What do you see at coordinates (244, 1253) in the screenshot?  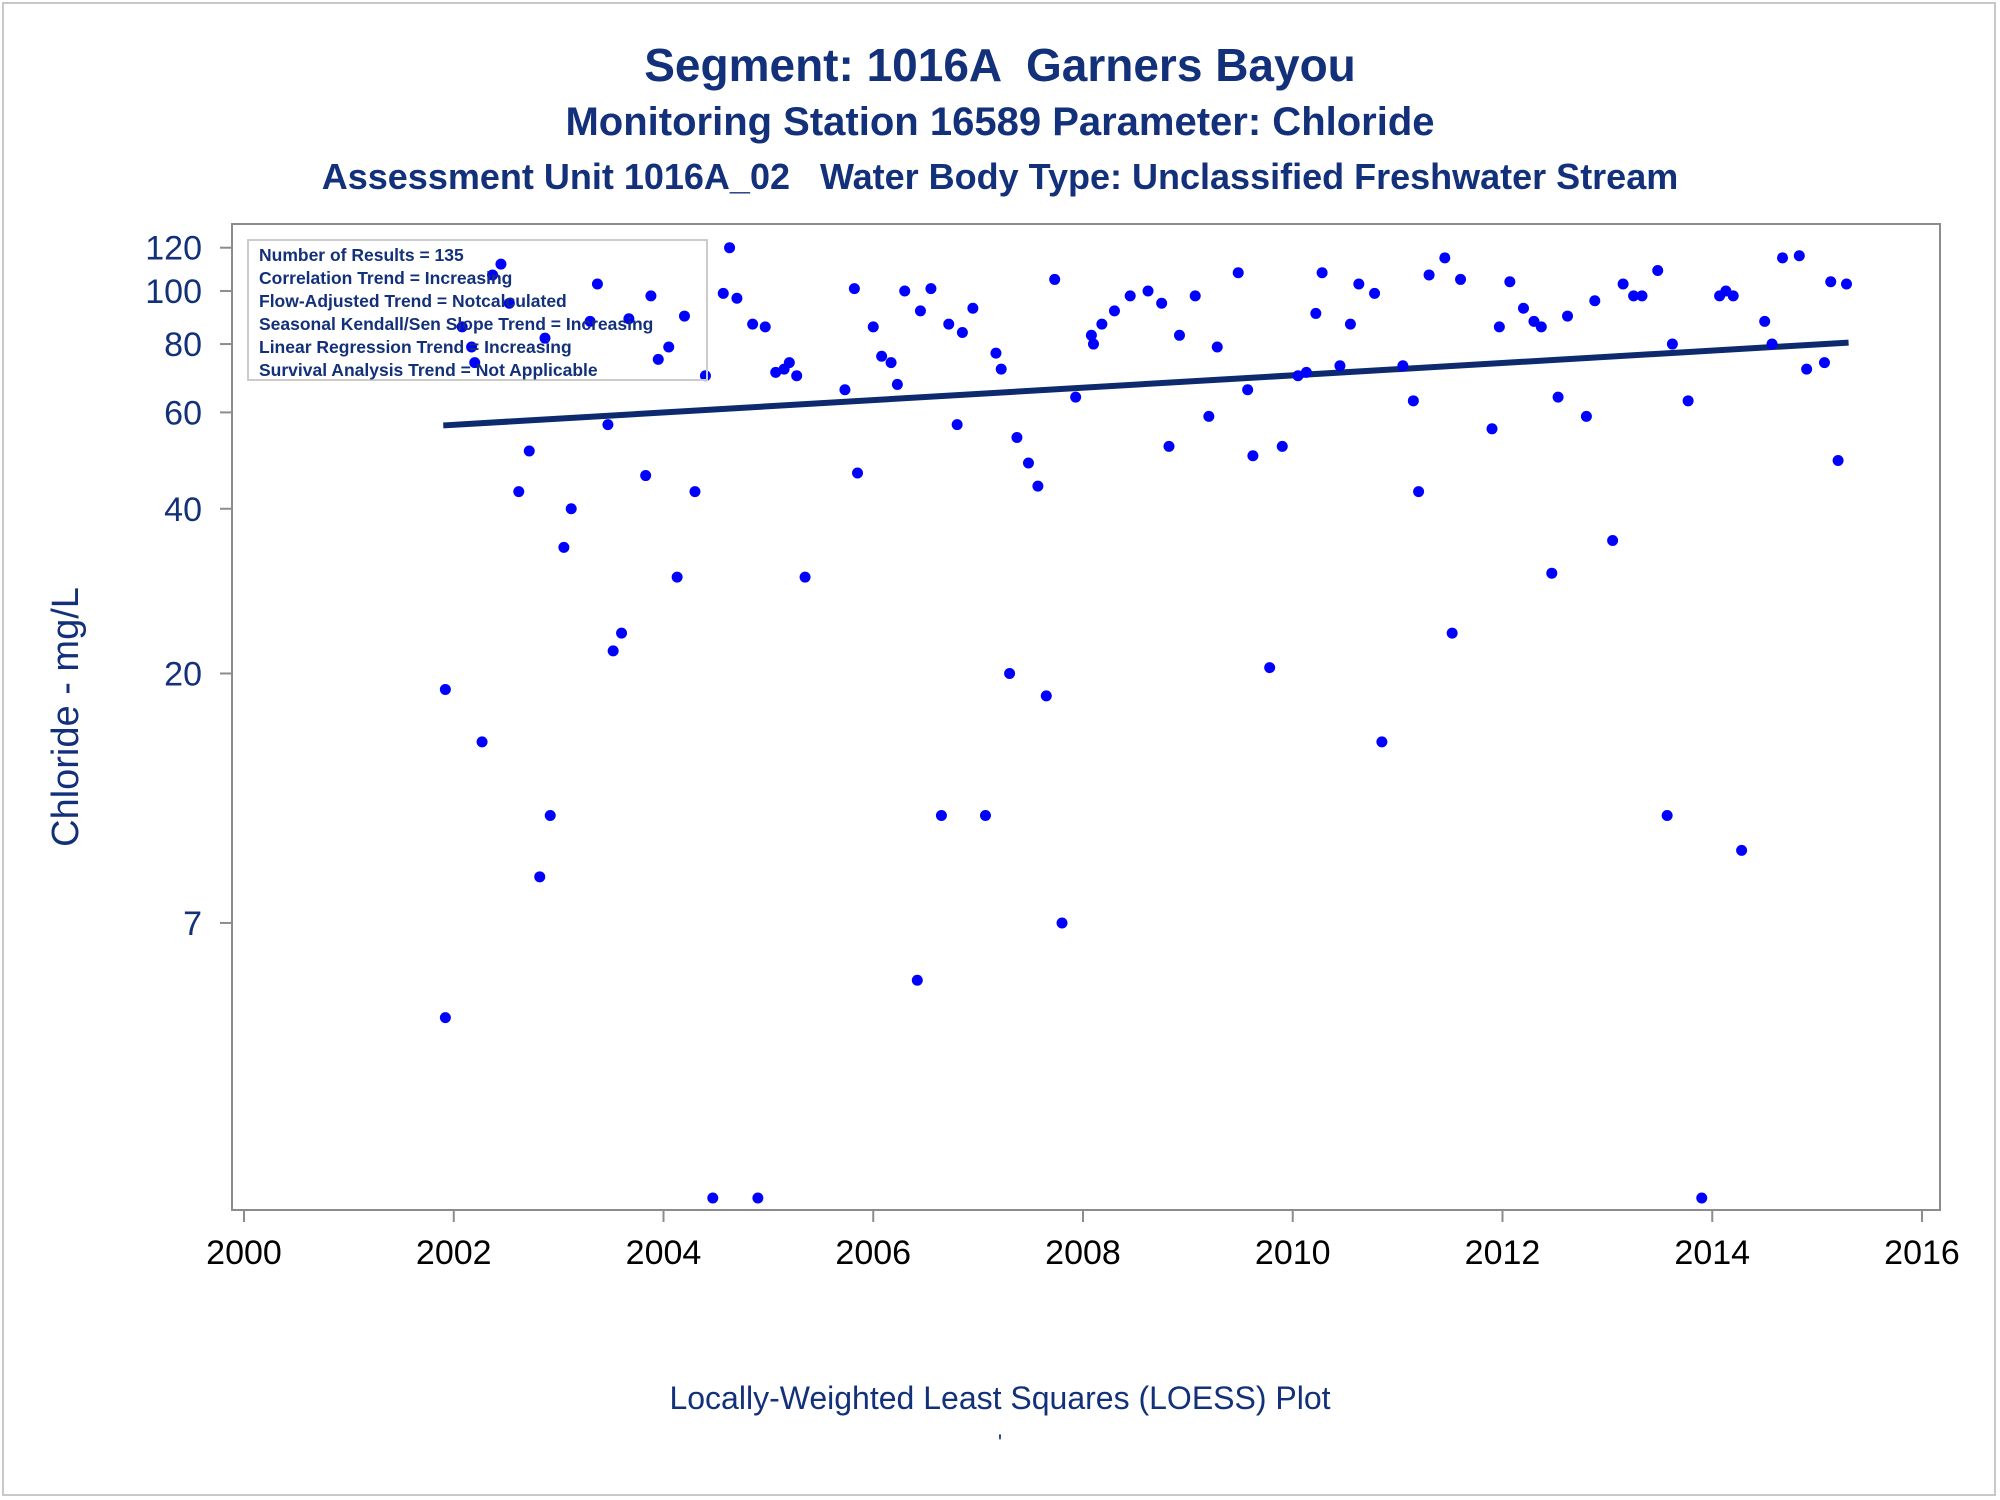 I see `x-tick-label: 2000` at bounding box center [244, 1253].